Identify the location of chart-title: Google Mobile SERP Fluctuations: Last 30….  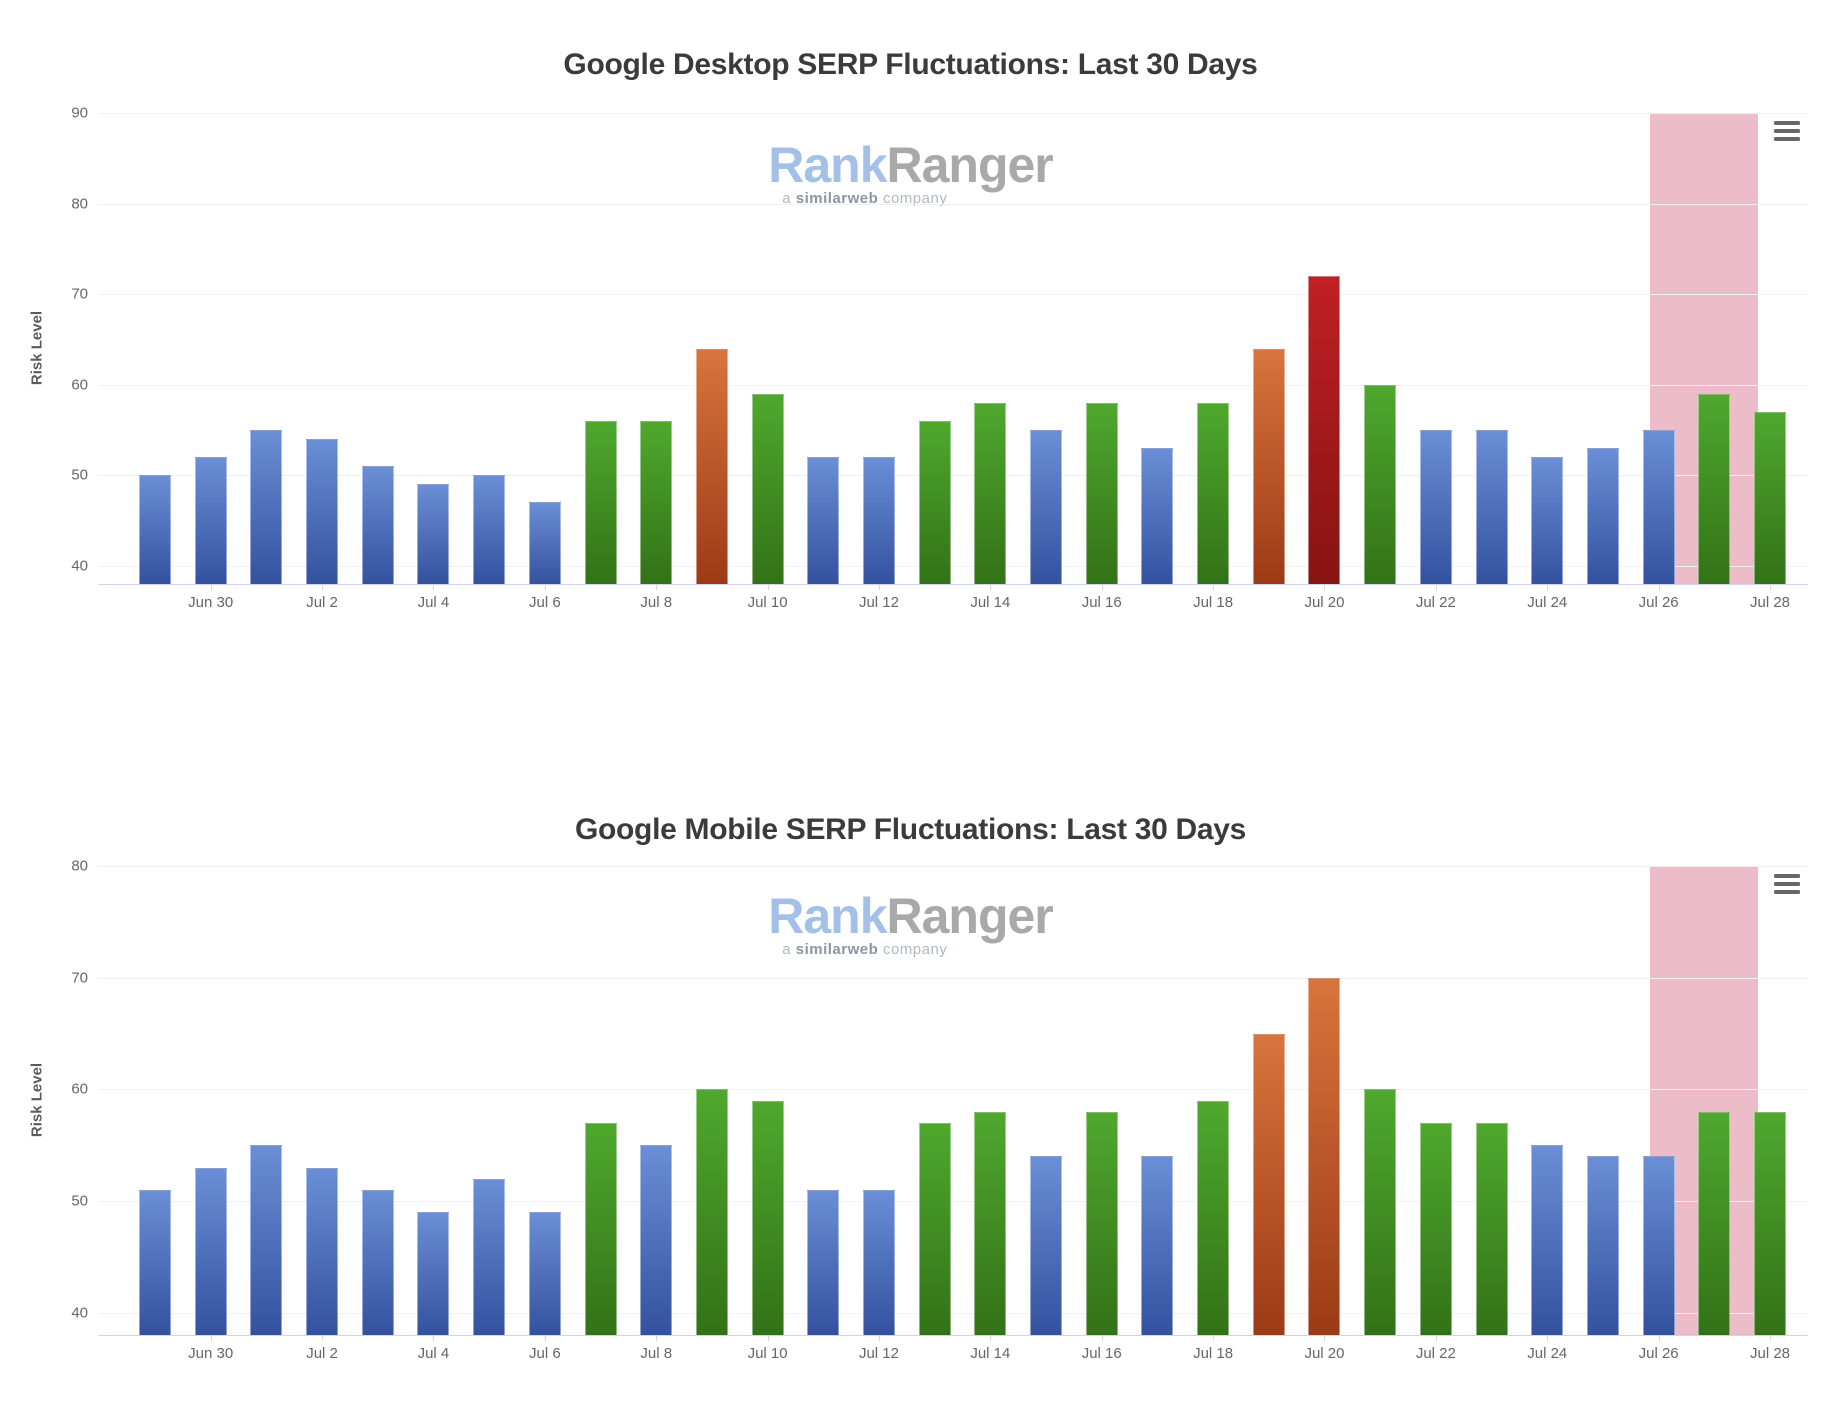
(910, 829).